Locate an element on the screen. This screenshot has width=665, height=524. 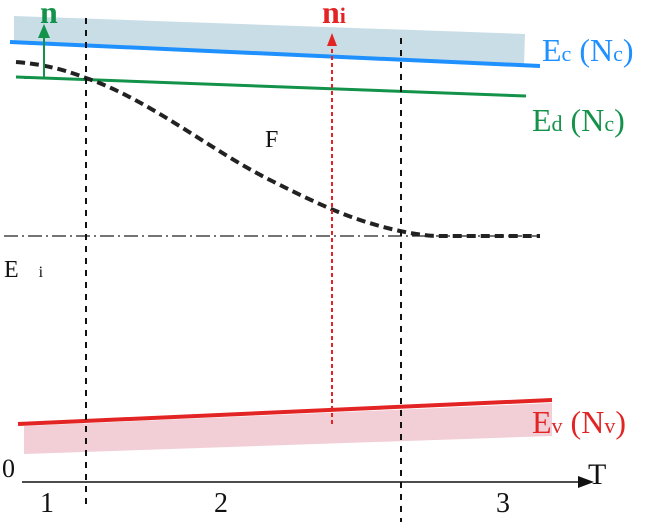
ed-label-paren-sub: c is located at coordinates (609, 123).